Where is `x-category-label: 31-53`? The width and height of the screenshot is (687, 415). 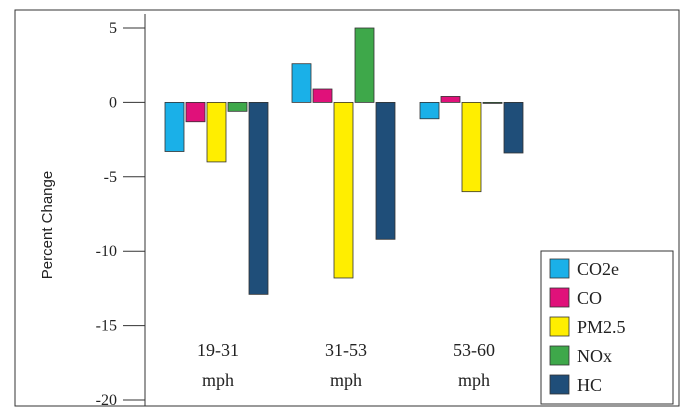
x-category-label: 31-53 is located at coordinates (346, 350).